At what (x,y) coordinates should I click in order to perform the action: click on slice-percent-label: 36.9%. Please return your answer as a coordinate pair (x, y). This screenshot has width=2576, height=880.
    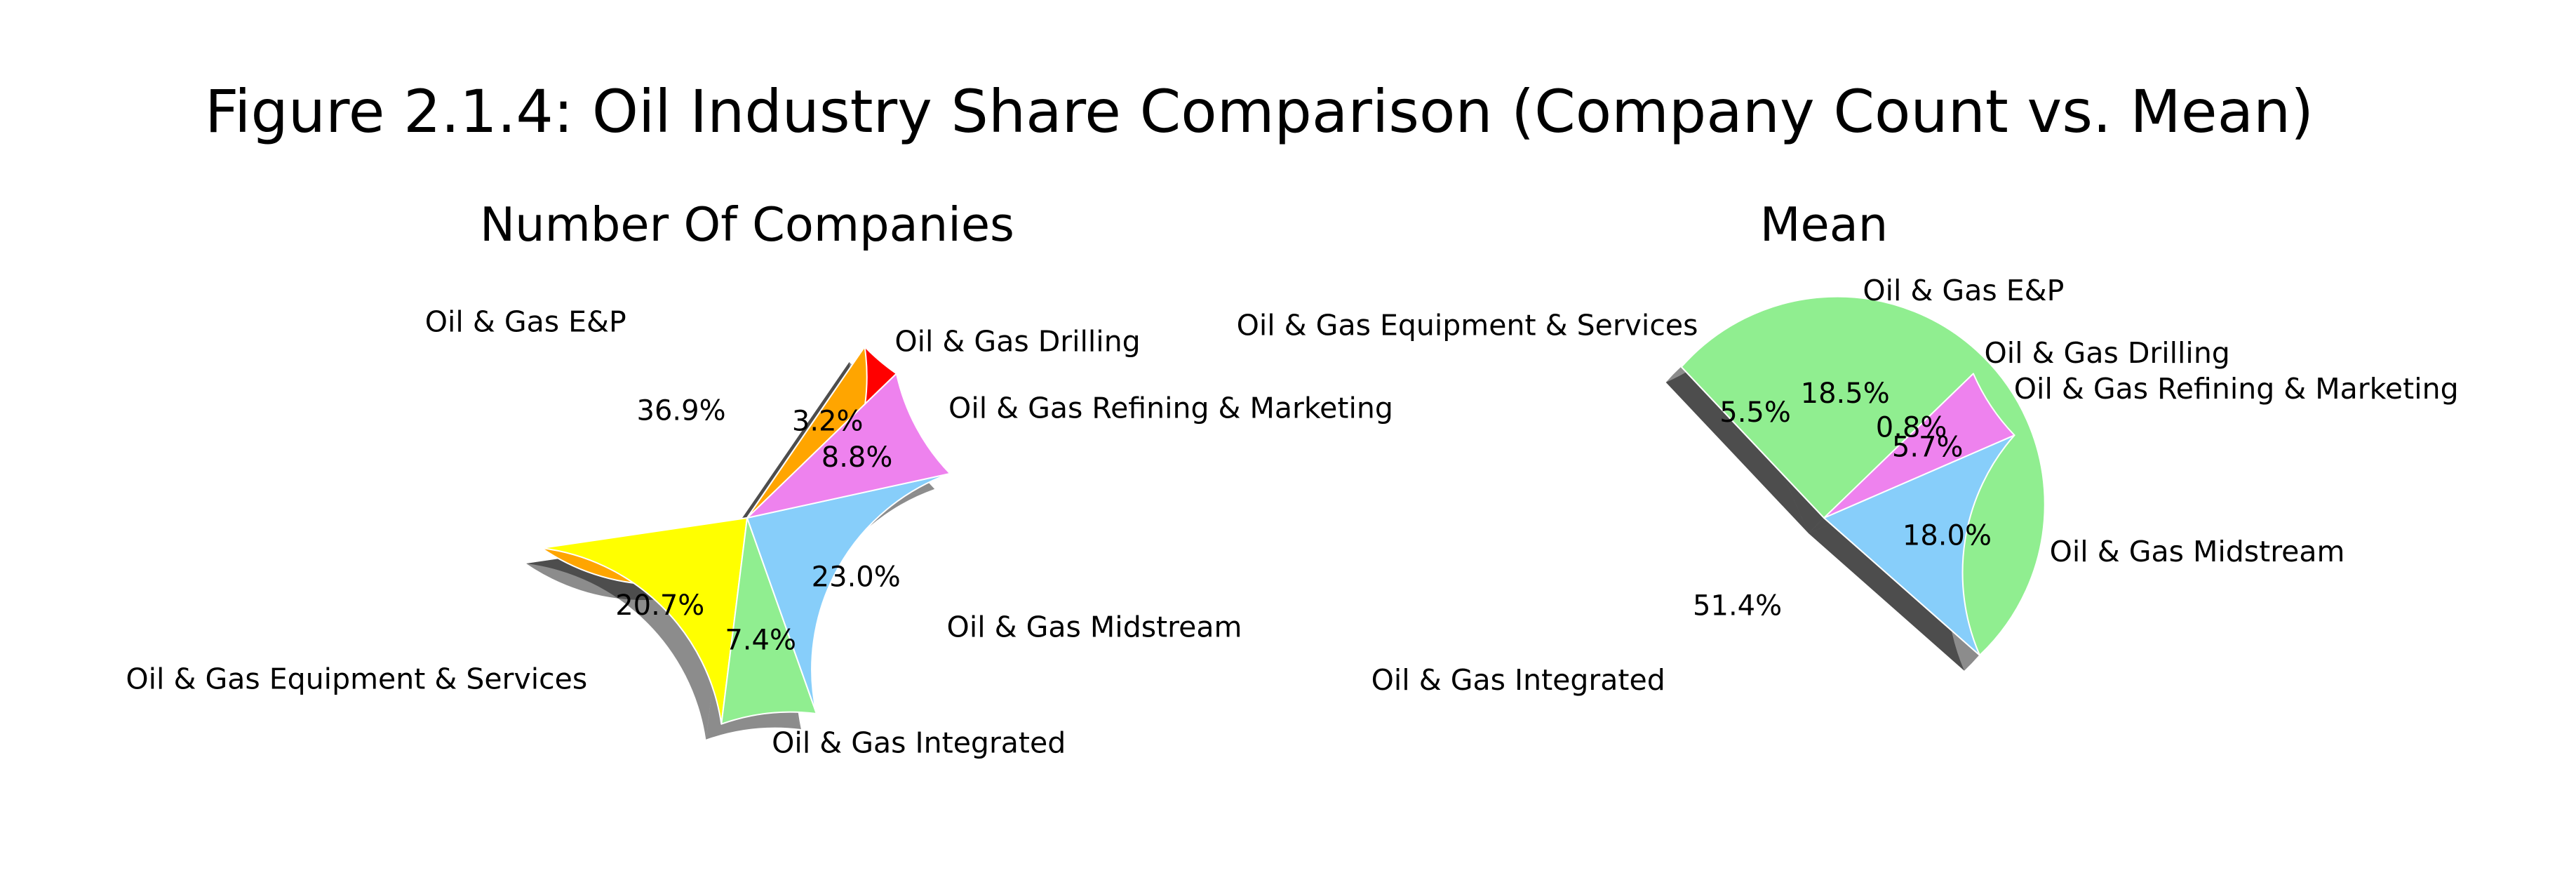
    Looking at the image, I should click on (681, 410).